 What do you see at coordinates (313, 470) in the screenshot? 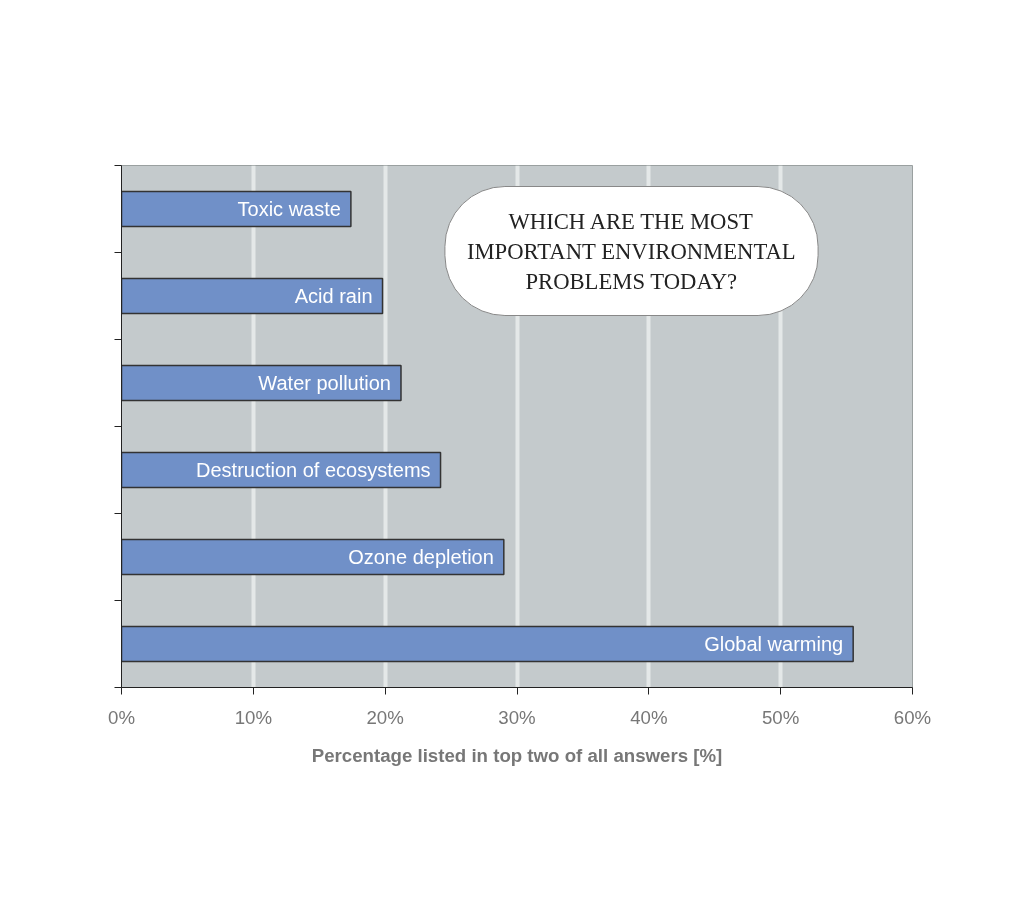
I see `y-tick-label: Destruction of ecosystems` at bounding box center [313, 470].